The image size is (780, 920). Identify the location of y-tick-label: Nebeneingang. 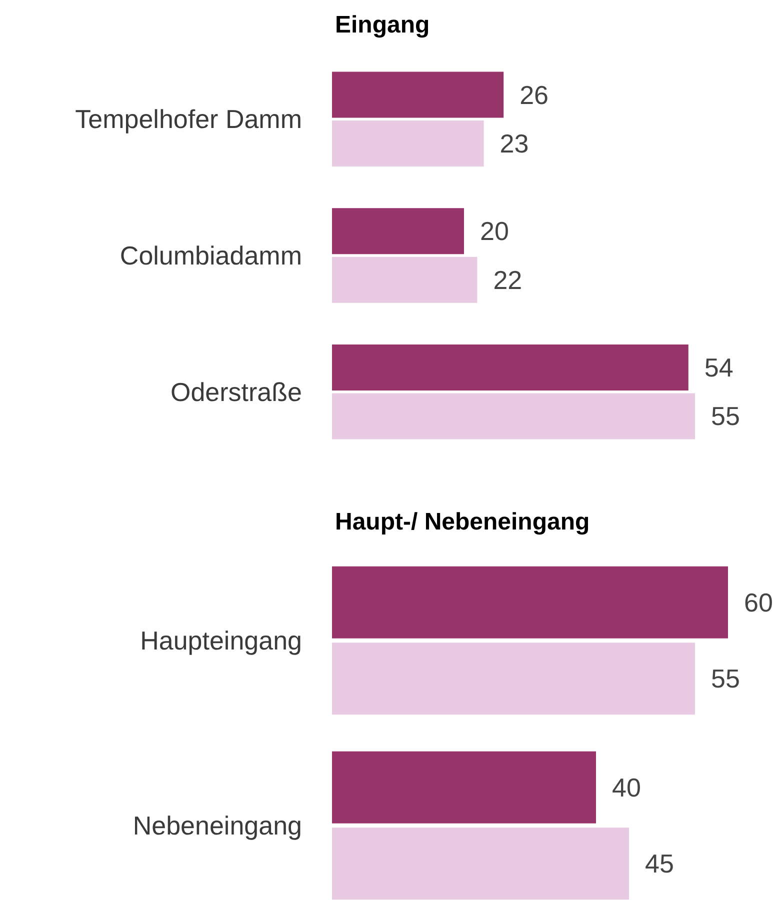
(217, 825).